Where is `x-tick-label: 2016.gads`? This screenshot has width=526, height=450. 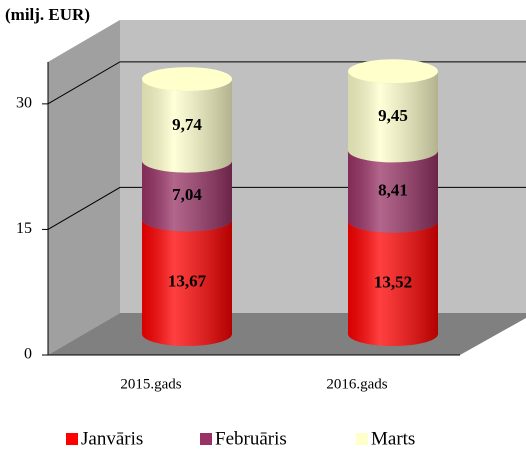
x-tick-label: 2016.gads is located at coordinates (356, 384).